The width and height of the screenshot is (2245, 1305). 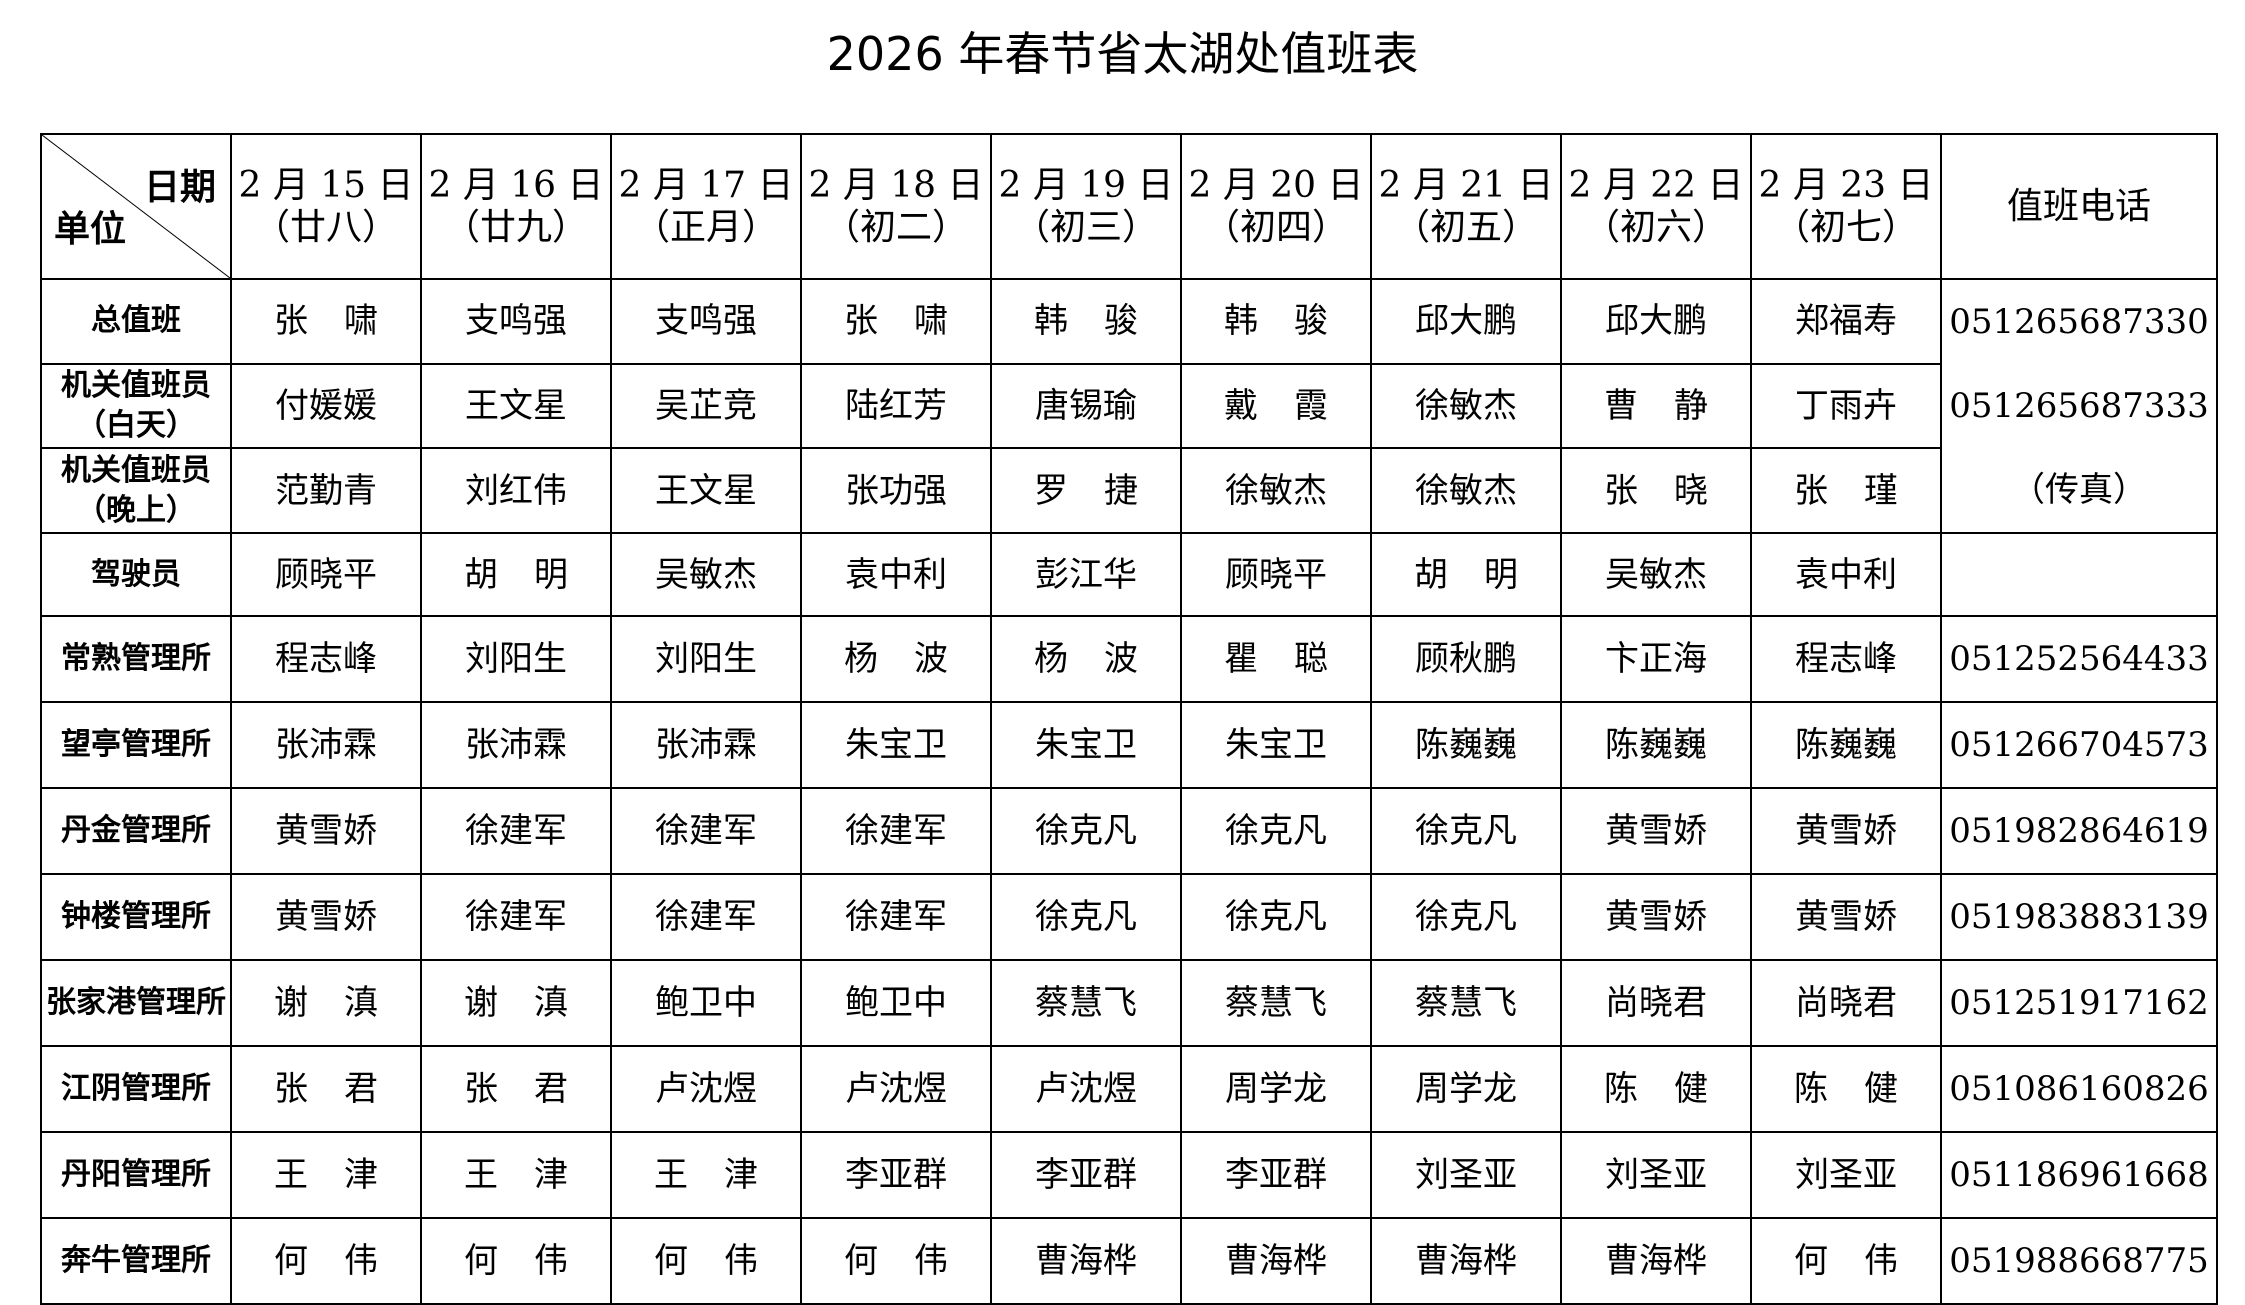 What do you see at coordinates (344, 1175) in the screenshot?
I see `duty-person-name: 王津` at bounding box center [344, 1175].